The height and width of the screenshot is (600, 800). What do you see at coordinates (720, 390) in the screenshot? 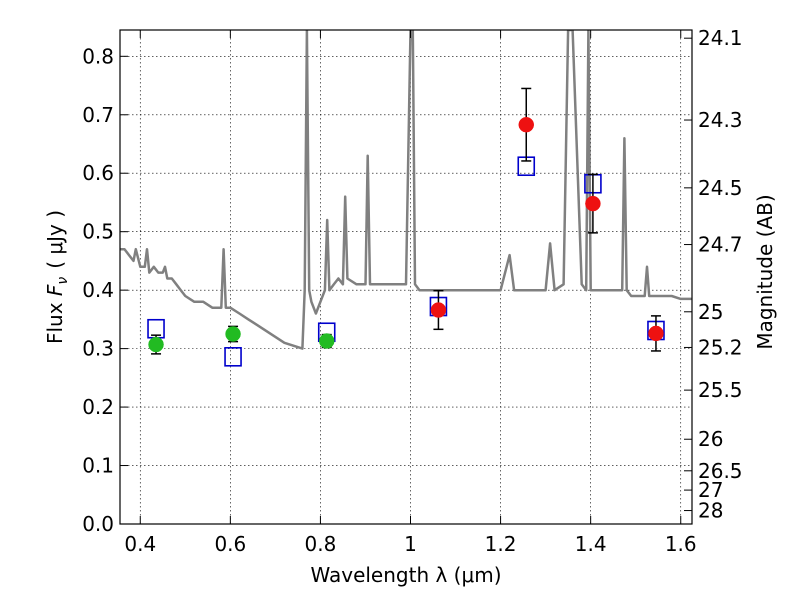
I see `y2-tick-label: 25.5` at bounding box center [720, 390].